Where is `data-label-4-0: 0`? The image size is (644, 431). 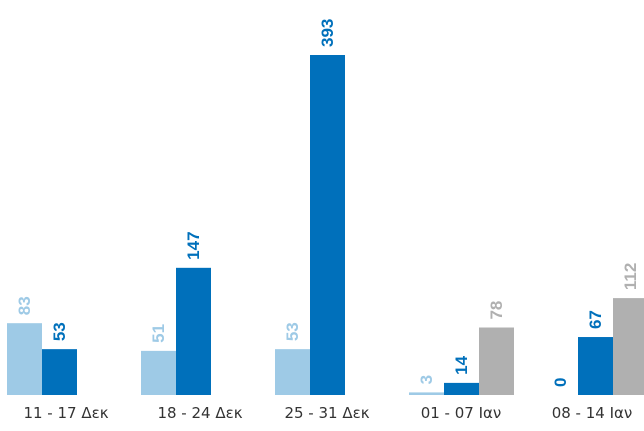 data-label-4-0: 0 is located at coordinates (560, 382).